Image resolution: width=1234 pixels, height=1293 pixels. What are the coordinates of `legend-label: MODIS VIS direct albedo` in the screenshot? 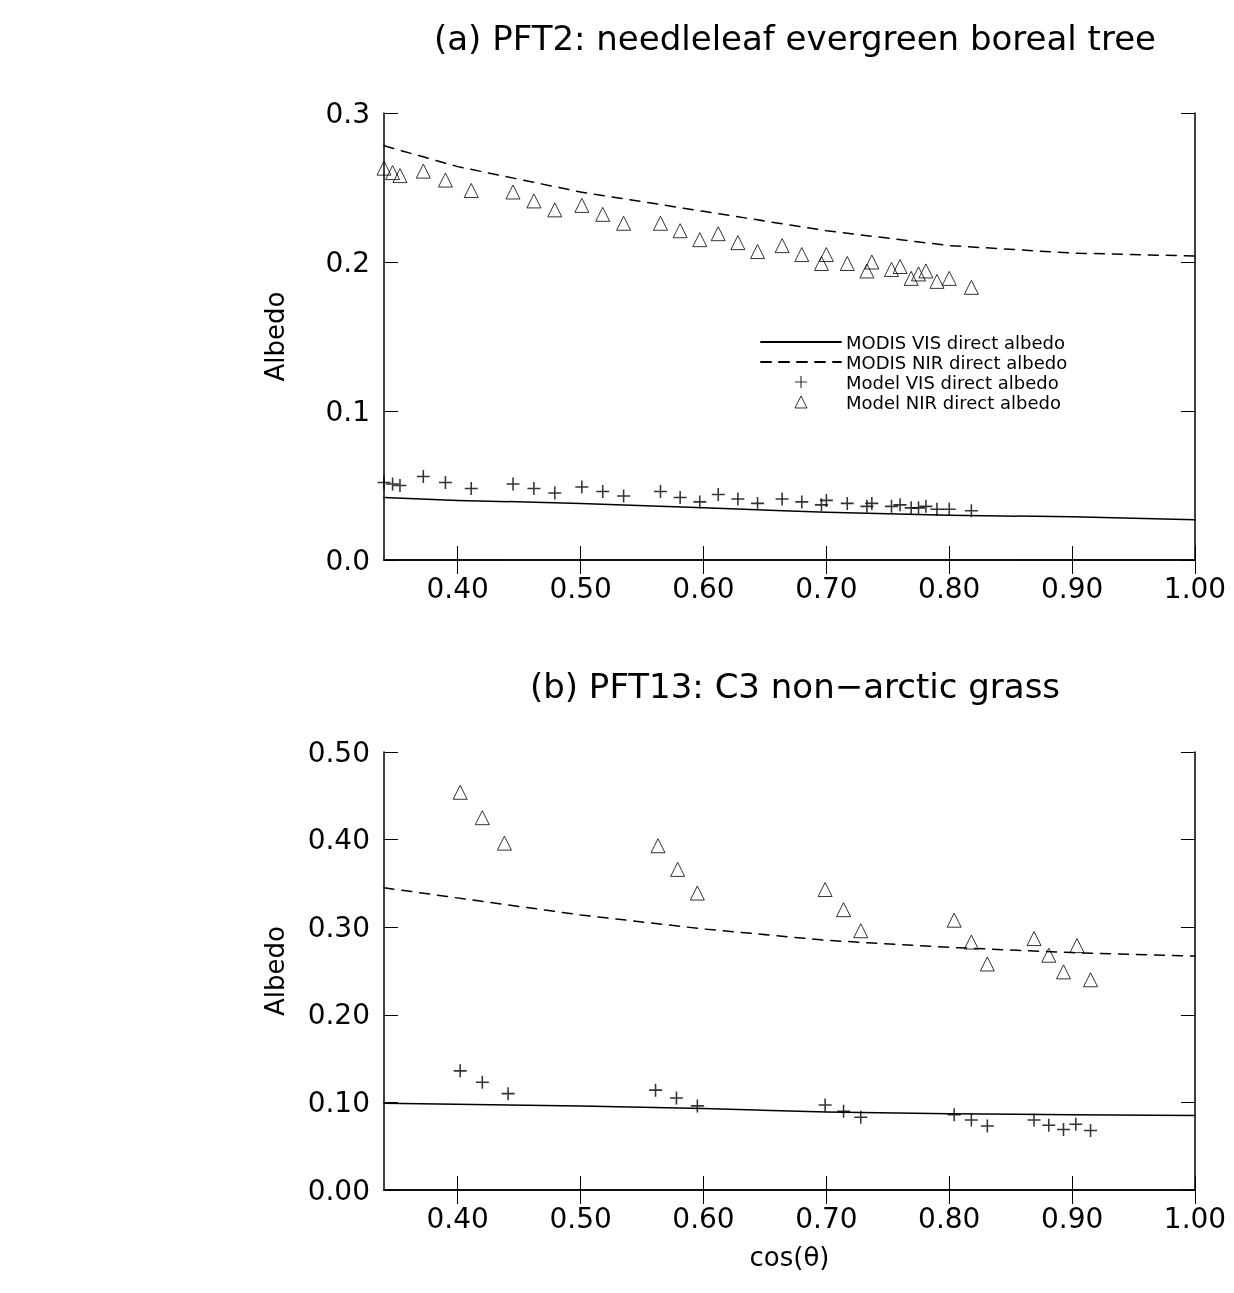 It's located at (955, 342).